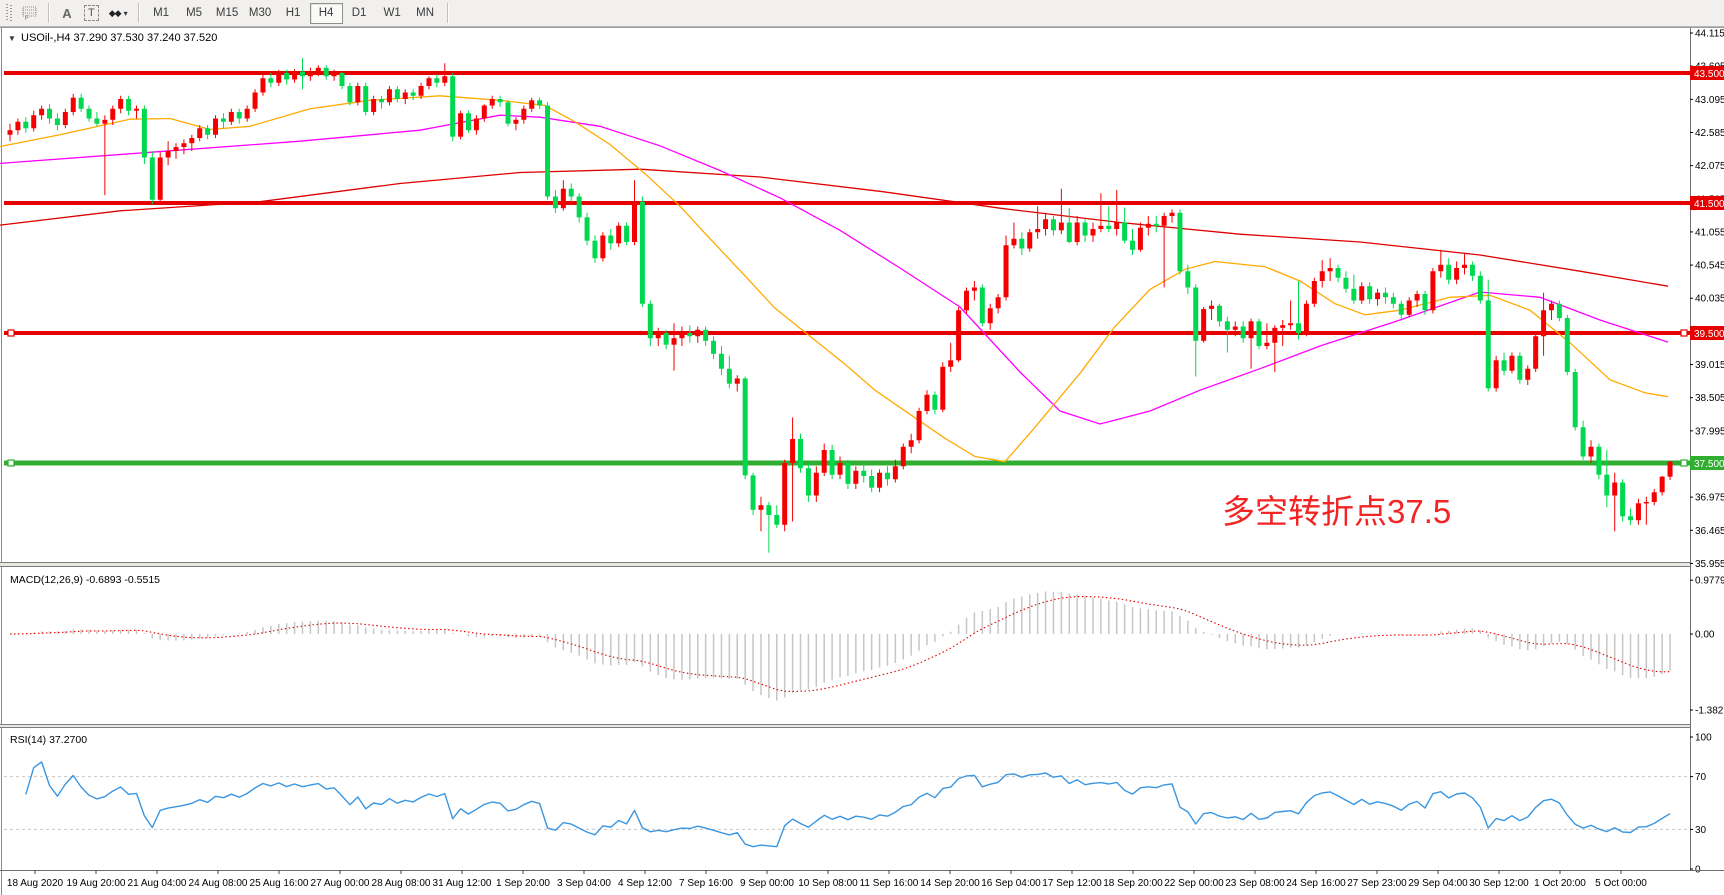 This screenshot has width=1724, height=895. What do you see at coordinates (27, 18) in the screenshot?
I see `grid-button-f-label: F` at bounding box center [27, 18].